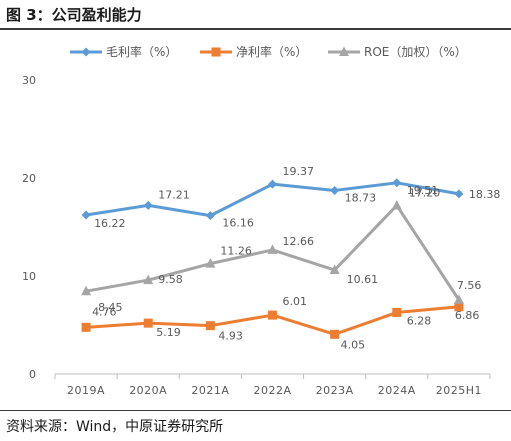 This screenshot has height=441, width=511. What do you see at coordinates (32, 374) in the screenshot?
I see `y-tick-label: 0` at bounding box center [32, 374].